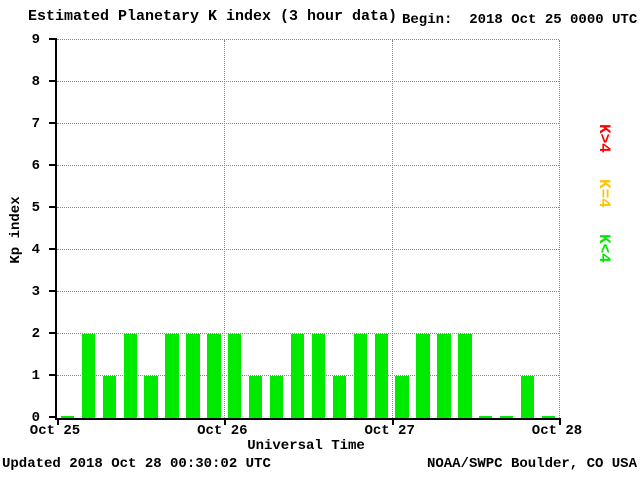 This screenshot has width=640, height=480. Describe the element at coordinates (531, 464) in the screenshot. I see `source-text: NOAA/SWPC Boulder, CO USA` at that location.